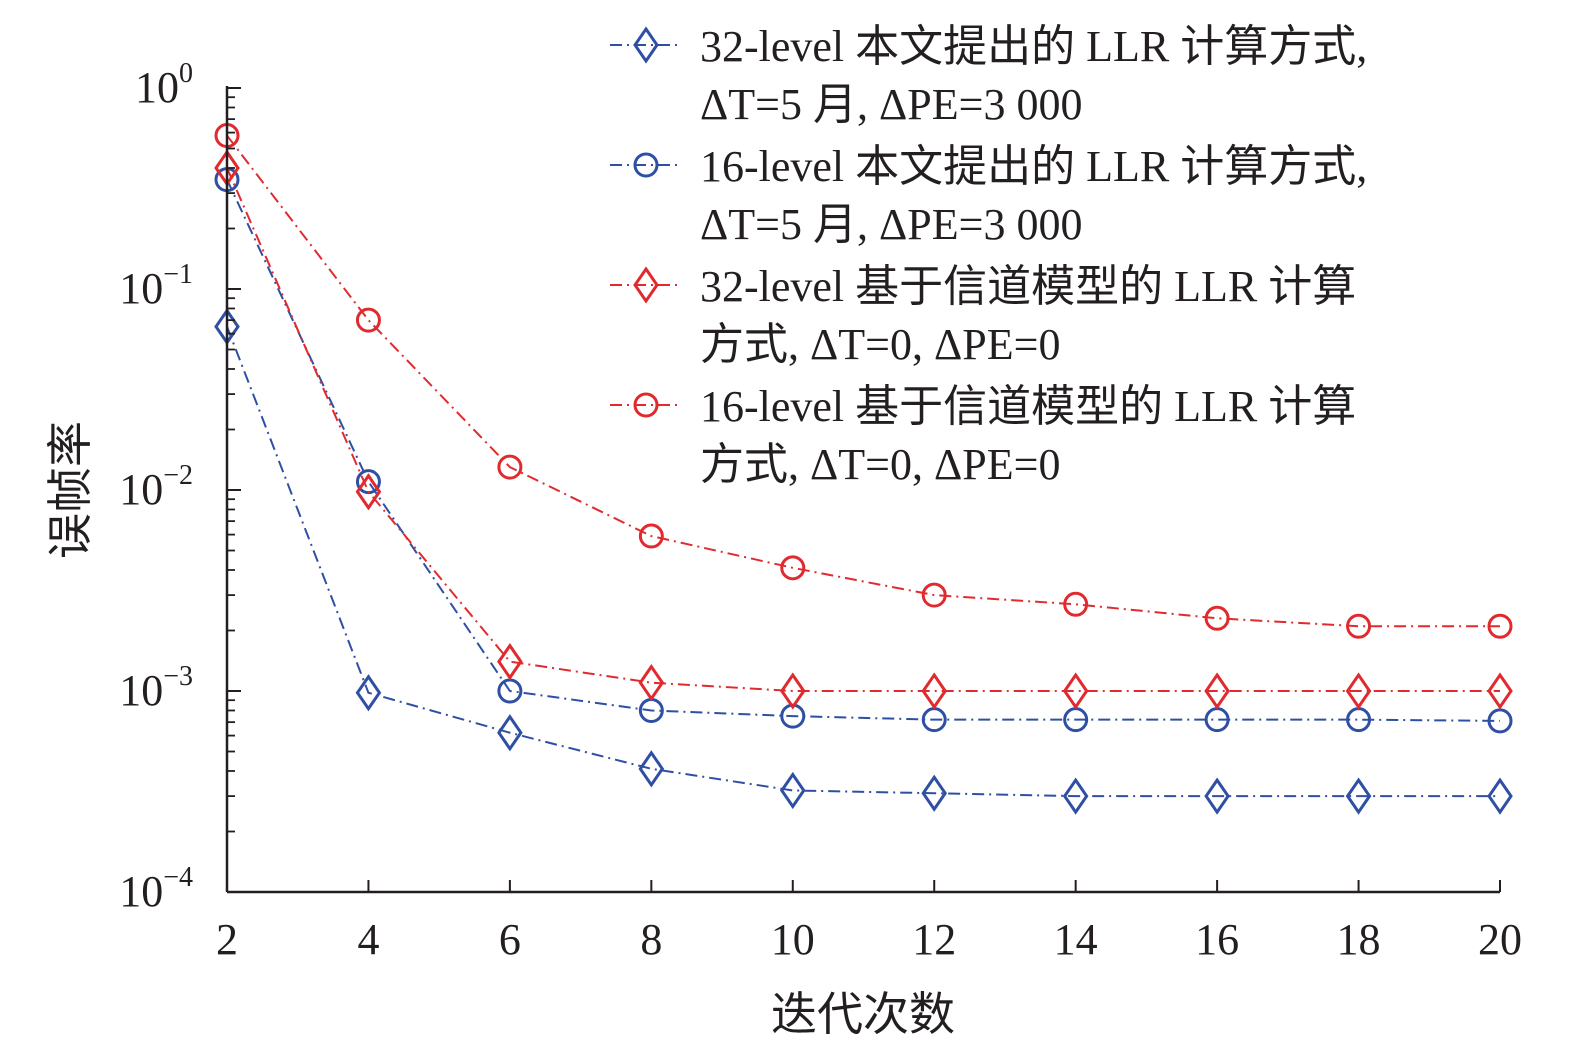  I want to click on x-tick-label: 12, so click(934, 939).